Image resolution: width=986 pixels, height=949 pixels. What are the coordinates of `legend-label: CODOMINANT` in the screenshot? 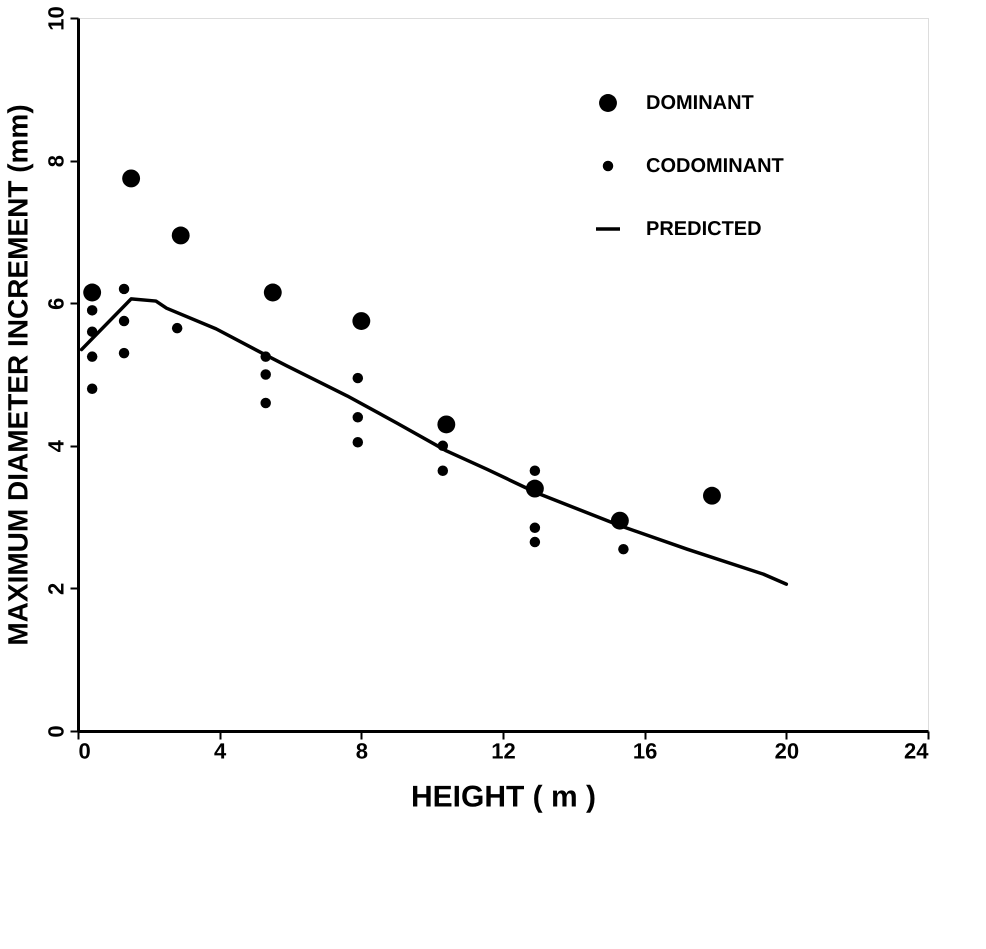 It's located at (715, 166).